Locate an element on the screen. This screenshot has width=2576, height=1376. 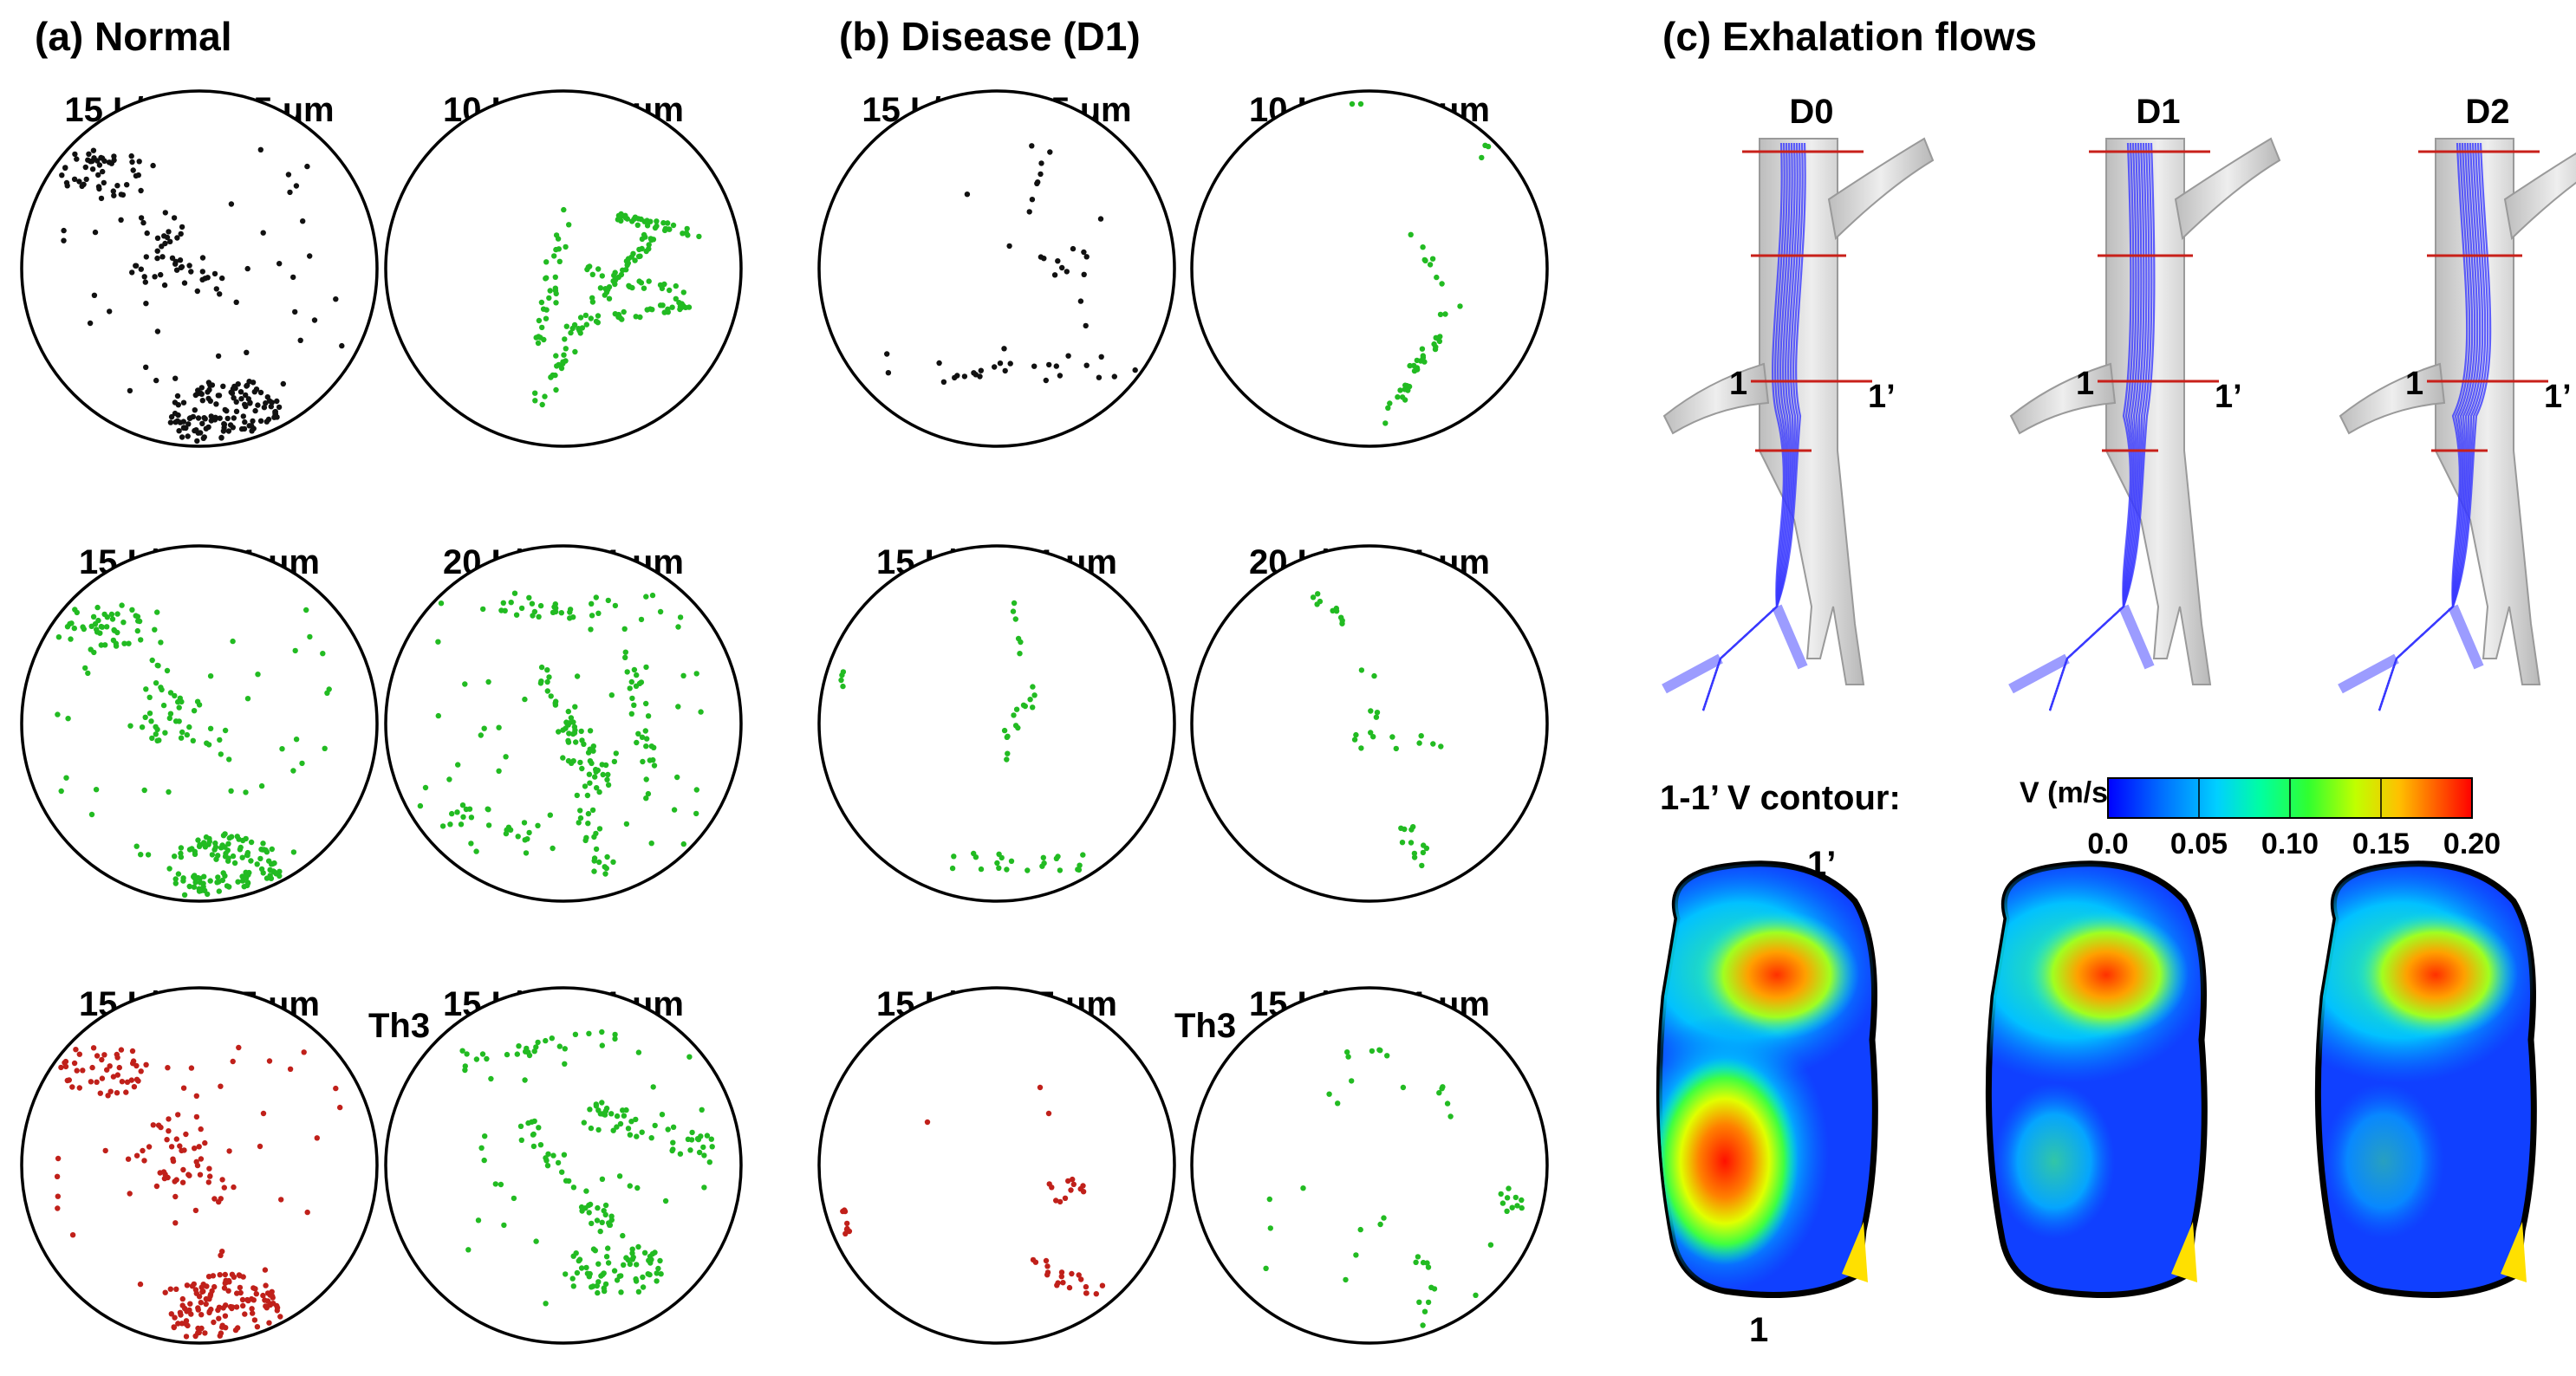
plot-circle is located at coordinates (1369, 1166).